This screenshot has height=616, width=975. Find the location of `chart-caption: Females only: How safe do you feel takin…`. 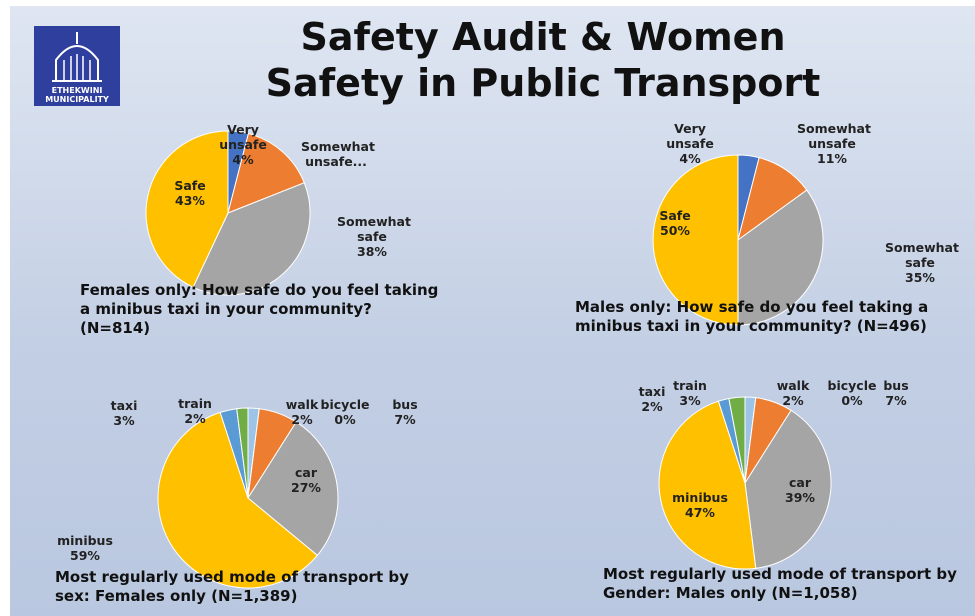

chart-caption: Females only: How safe do you feel takin… is located at coordinates (259, 309).